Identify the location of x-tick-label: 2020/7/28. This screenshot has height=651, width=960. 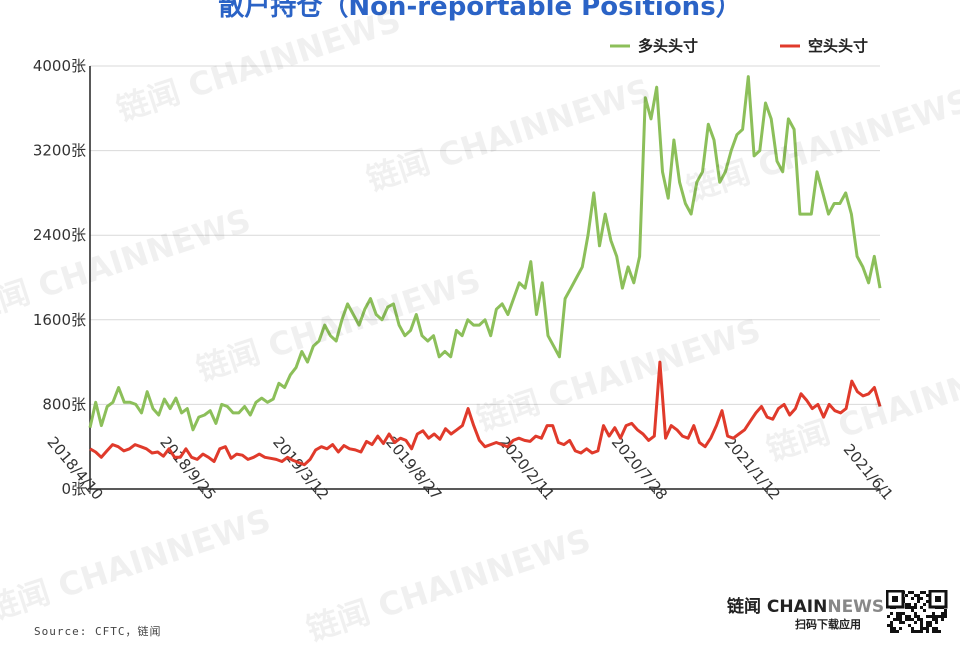
(639, 468).